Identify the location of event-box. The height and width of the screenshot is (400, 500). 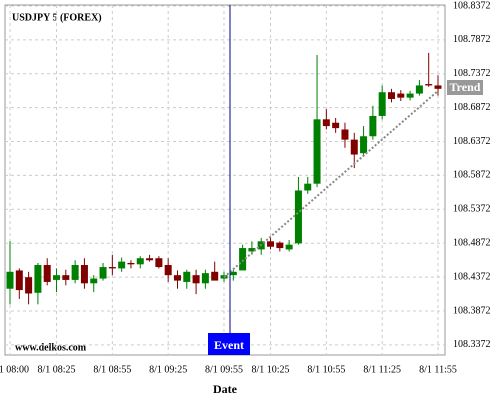
(229, 344).